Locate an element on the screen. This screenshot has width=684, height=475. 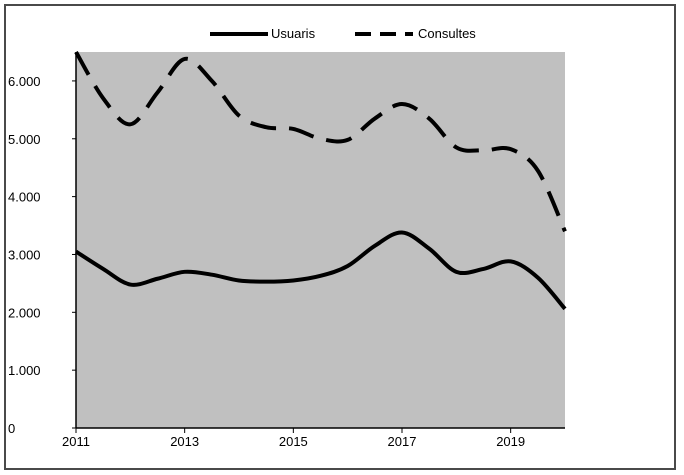
x-tick-label: 2015 is located at coordinates (293, 441).